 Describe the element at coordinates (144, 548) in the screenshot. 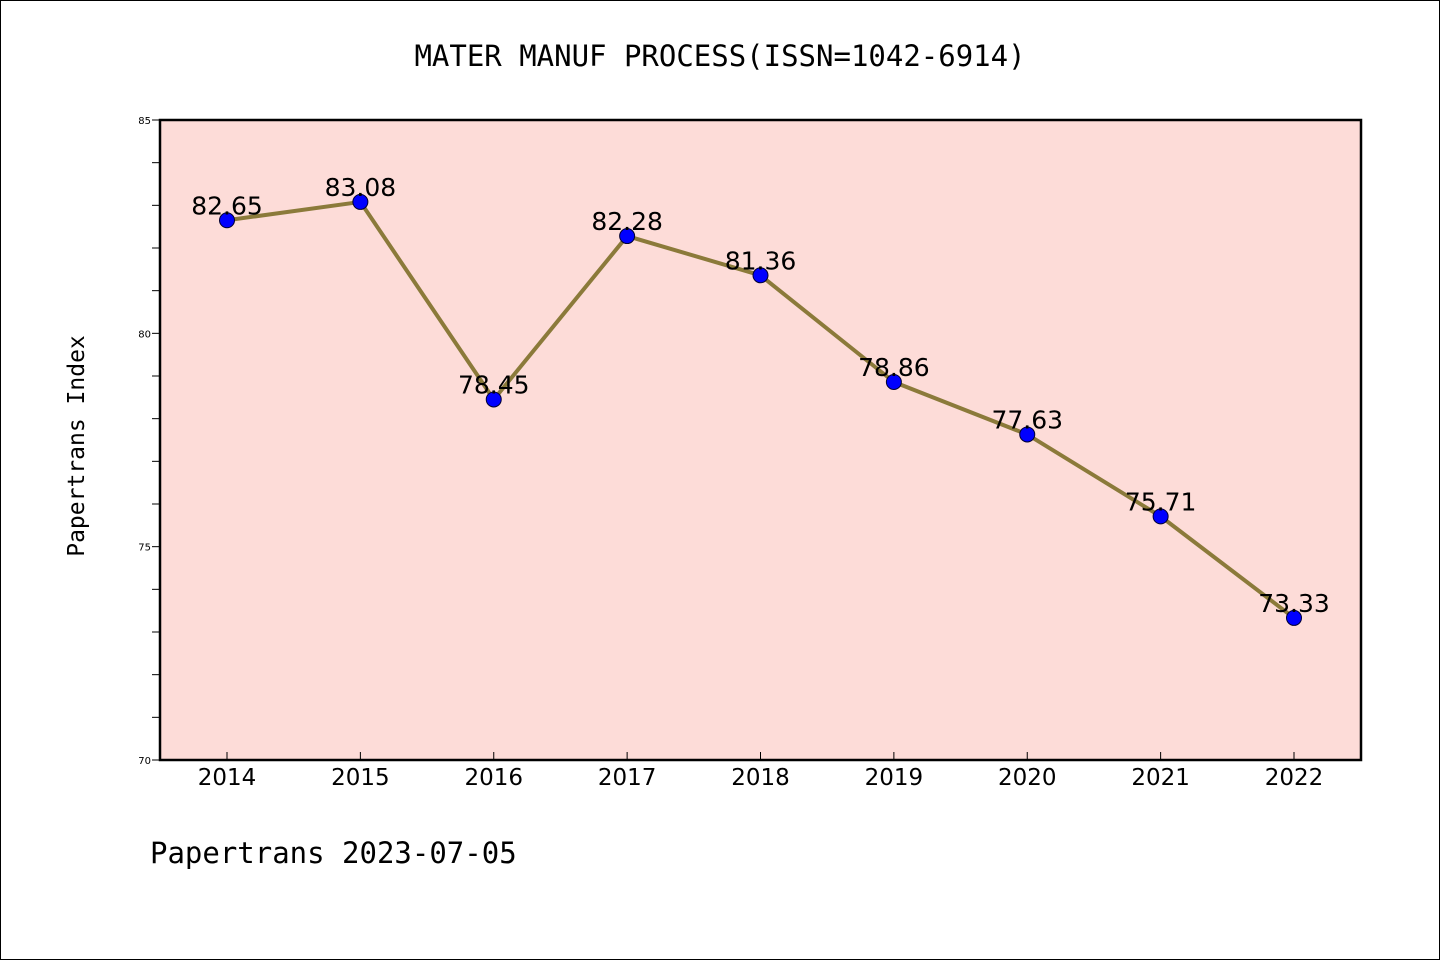

I see `y-tick-label: 75` at that location.